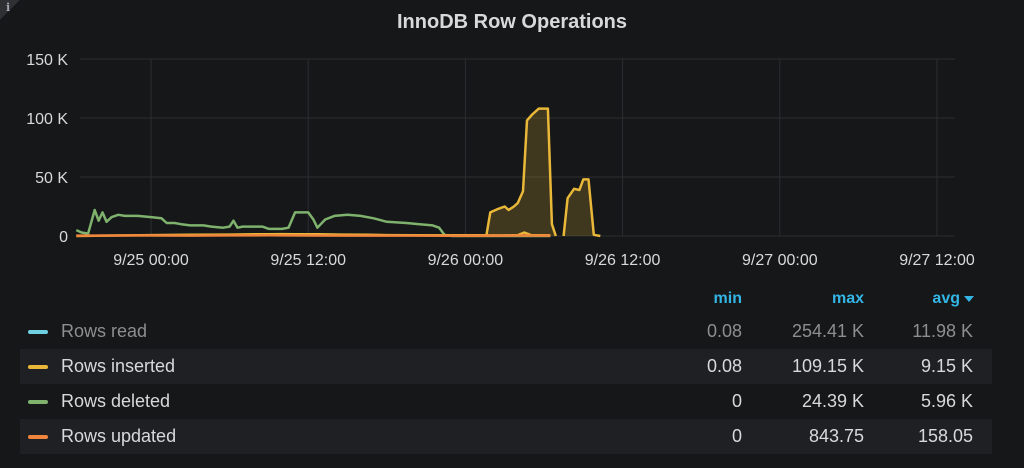 The height and width of the screenshot is (468, 1024). I want to click on series-rows-inserted-spike-area, so click(500, 172).